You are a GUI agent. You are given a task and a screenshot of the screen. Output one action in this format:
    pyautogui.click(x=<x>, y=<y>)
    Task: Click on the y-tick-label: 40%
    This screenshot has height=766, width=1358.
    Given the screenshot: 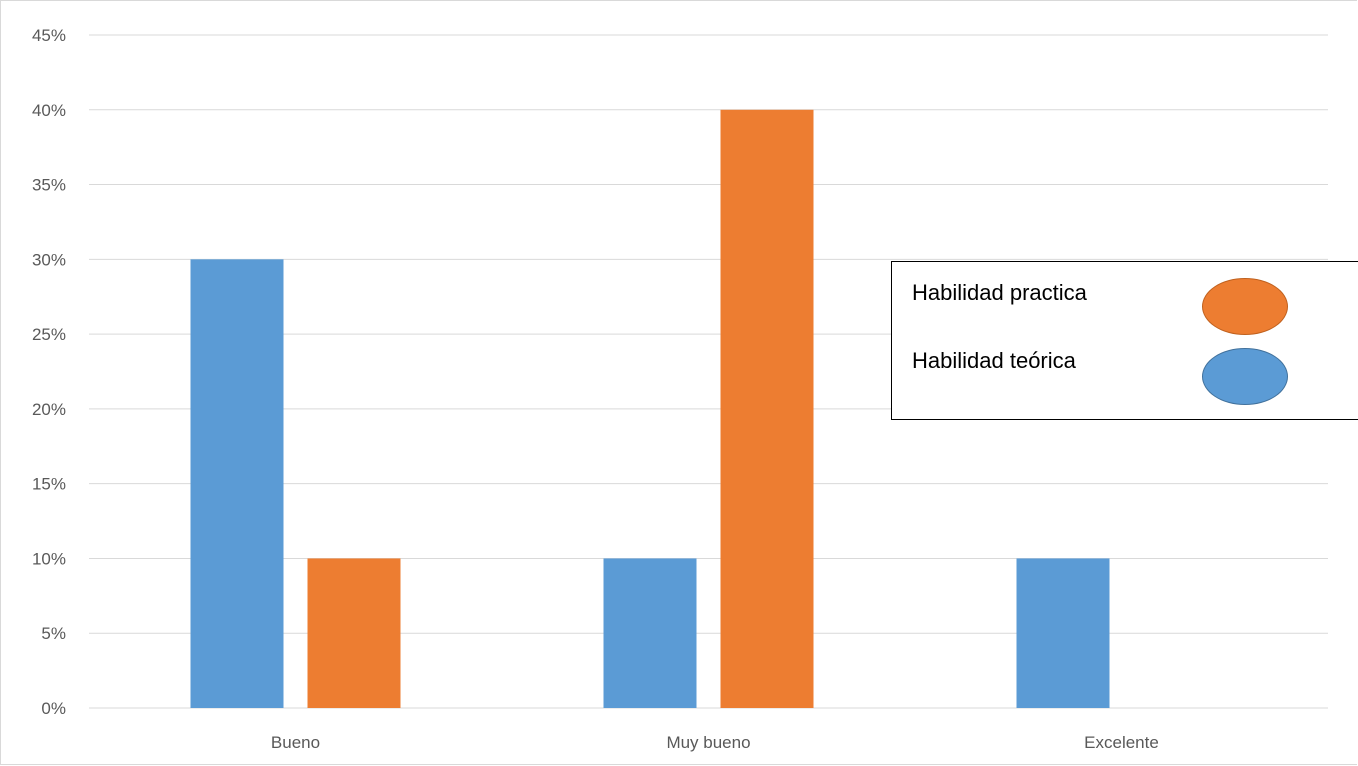 What is the action you would take?
    pyautogui.click(x=49, y=110)
    